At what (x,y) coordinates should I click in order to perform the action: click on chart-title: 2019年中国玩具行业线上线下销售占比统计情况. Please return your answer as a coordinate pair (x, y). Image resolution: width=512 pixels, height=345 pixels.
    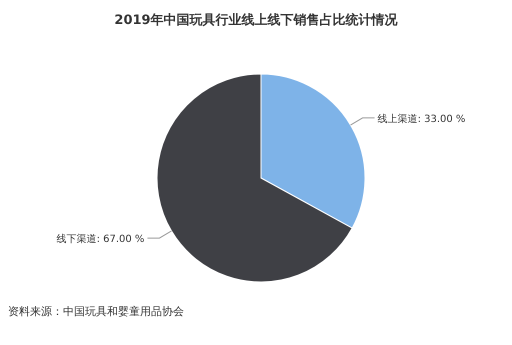
    Looking at the image, I should click on (256, 20).